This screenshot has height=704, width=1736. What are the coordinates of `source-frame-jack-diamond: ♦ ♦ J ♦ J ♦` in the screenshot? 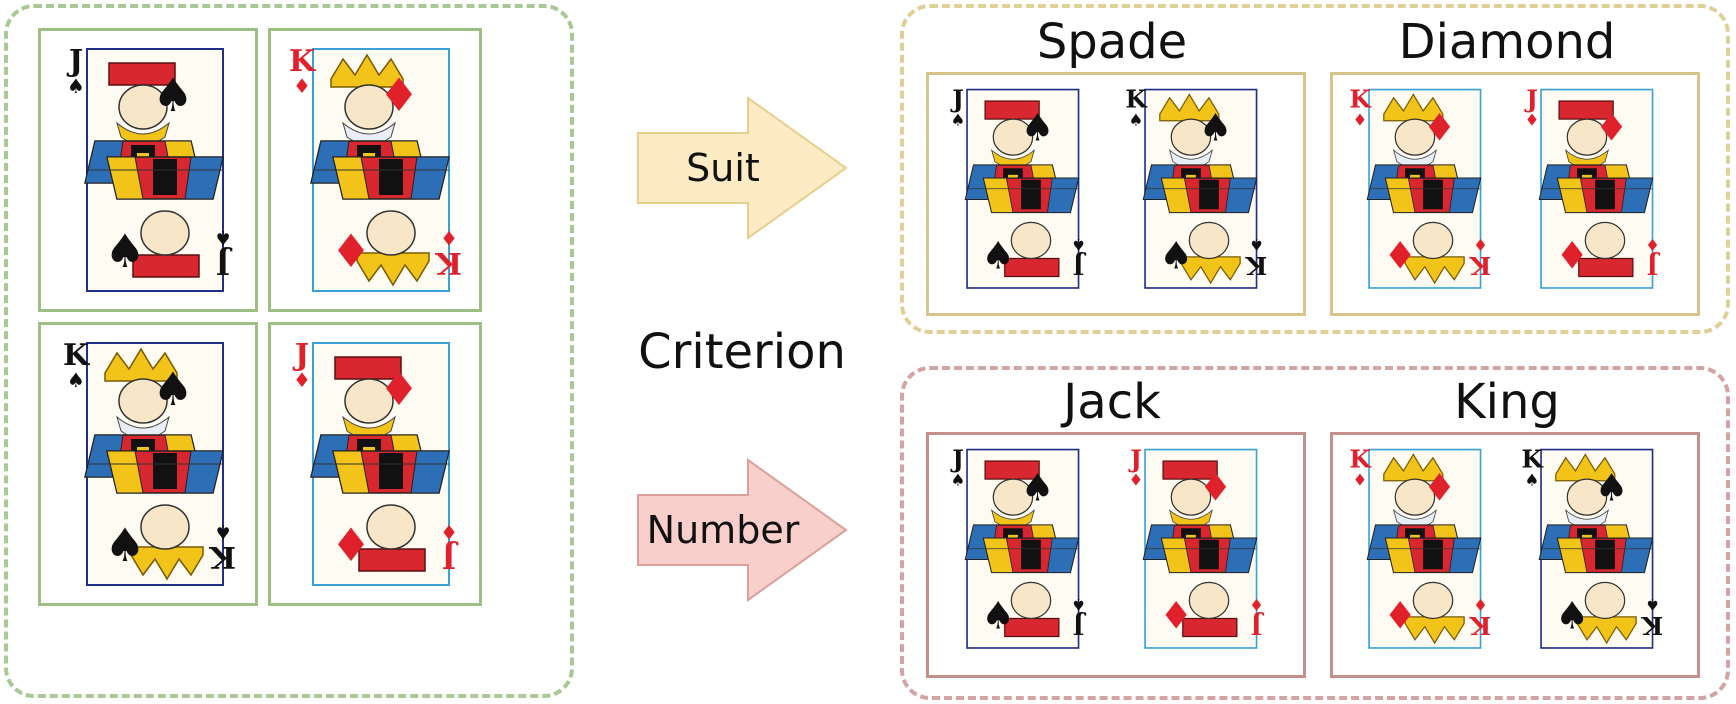 It's located at (375, 464).